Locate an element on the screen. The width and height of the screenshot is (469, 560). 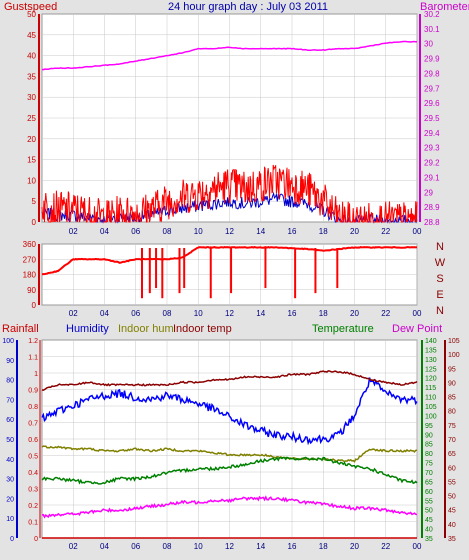
rain-tick-label: 1.1 is located at coordinates (33, 358).